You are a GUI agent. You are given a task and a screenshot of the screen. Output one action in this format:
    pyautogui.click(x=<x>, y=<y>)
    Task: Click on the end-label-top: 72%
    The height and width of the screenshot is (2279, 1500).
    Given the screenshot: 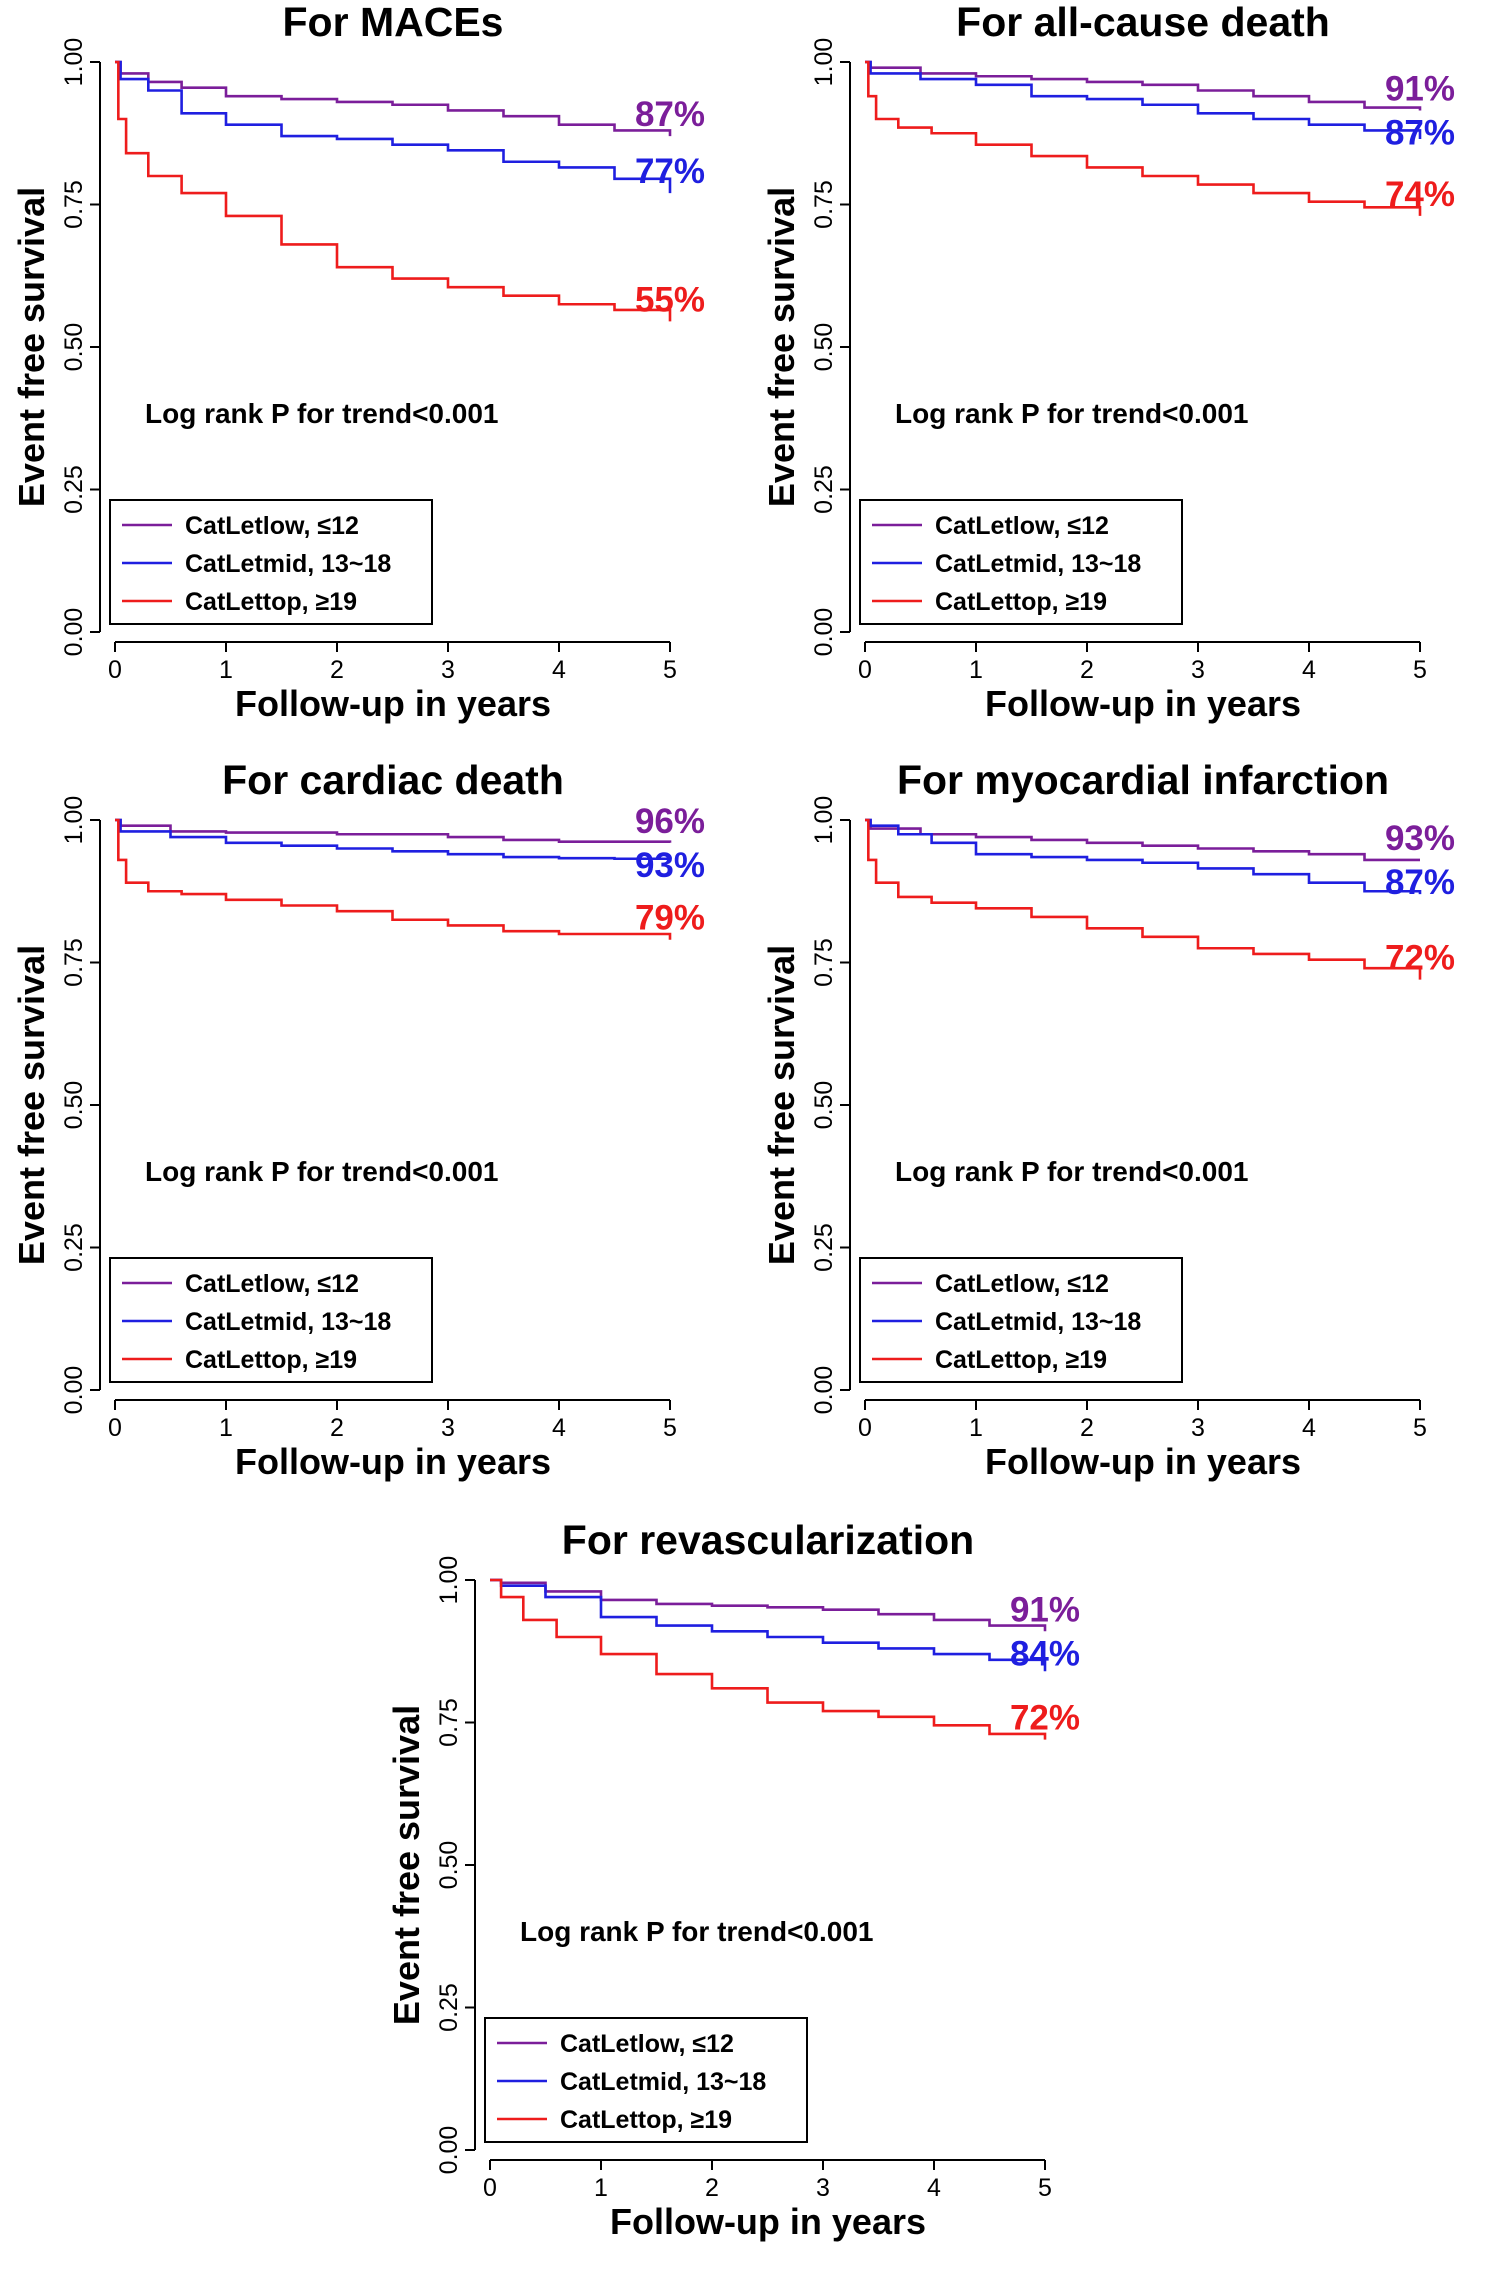 What is the action you would take?
    pyautogui.click(x=1045, y=1718)
    